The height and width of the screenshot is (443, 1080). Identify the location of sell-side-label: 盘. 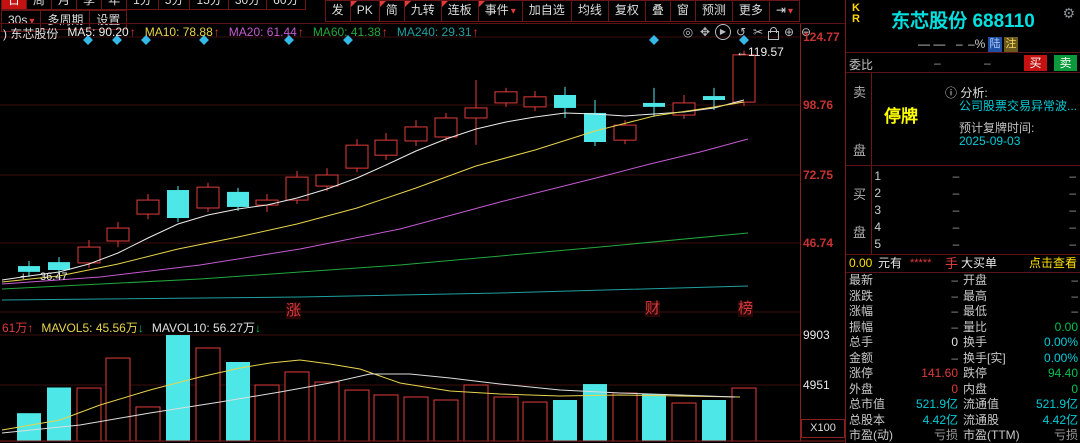
(860, 150).